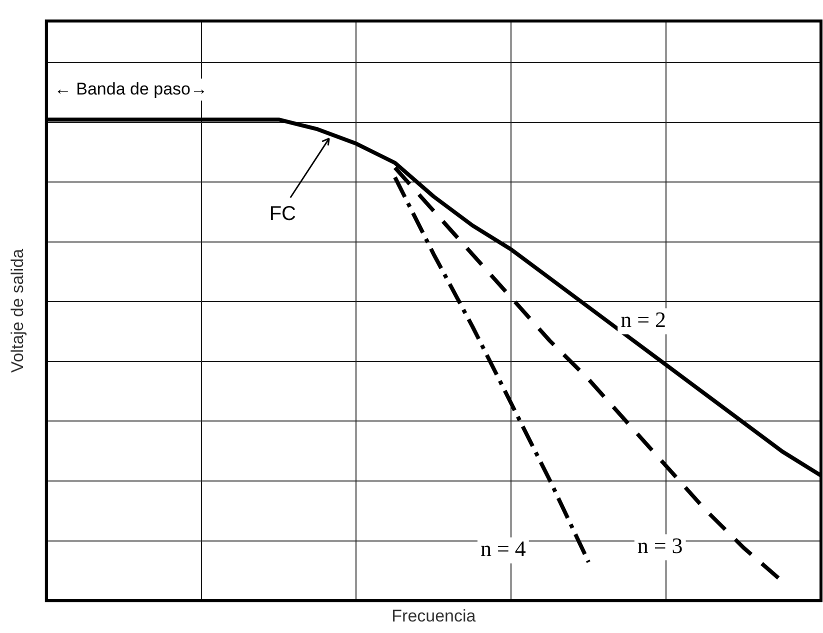 The image size is (823, 633). What do you see at coordinates (643, 319) in the screenshot?
I see `series-label: n = 2` at bounding box center [643, 319].